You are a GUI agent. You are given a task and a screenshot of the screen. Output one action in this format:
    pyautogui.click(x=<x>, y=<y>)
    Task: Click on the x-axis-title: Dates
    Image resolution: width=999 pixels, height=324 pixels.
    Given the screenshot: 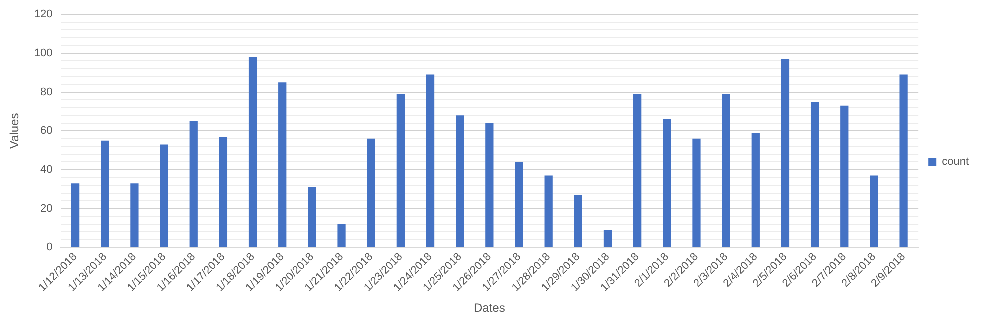 What is the action you would take?
    pyautogui.click(x=490, y=308)
    